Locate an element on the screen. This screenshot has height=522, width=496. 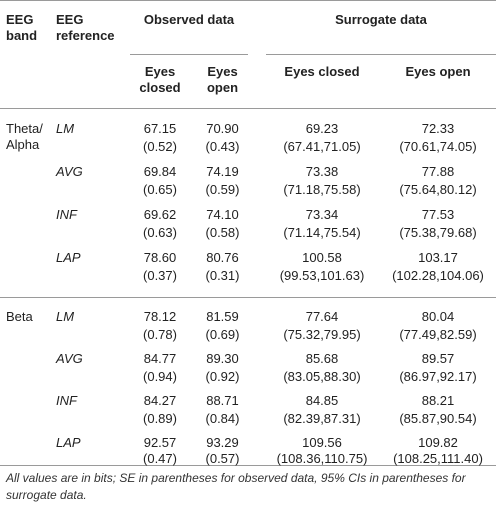
obs-closed-value: 84.27 is located at coordinates (160, 400).